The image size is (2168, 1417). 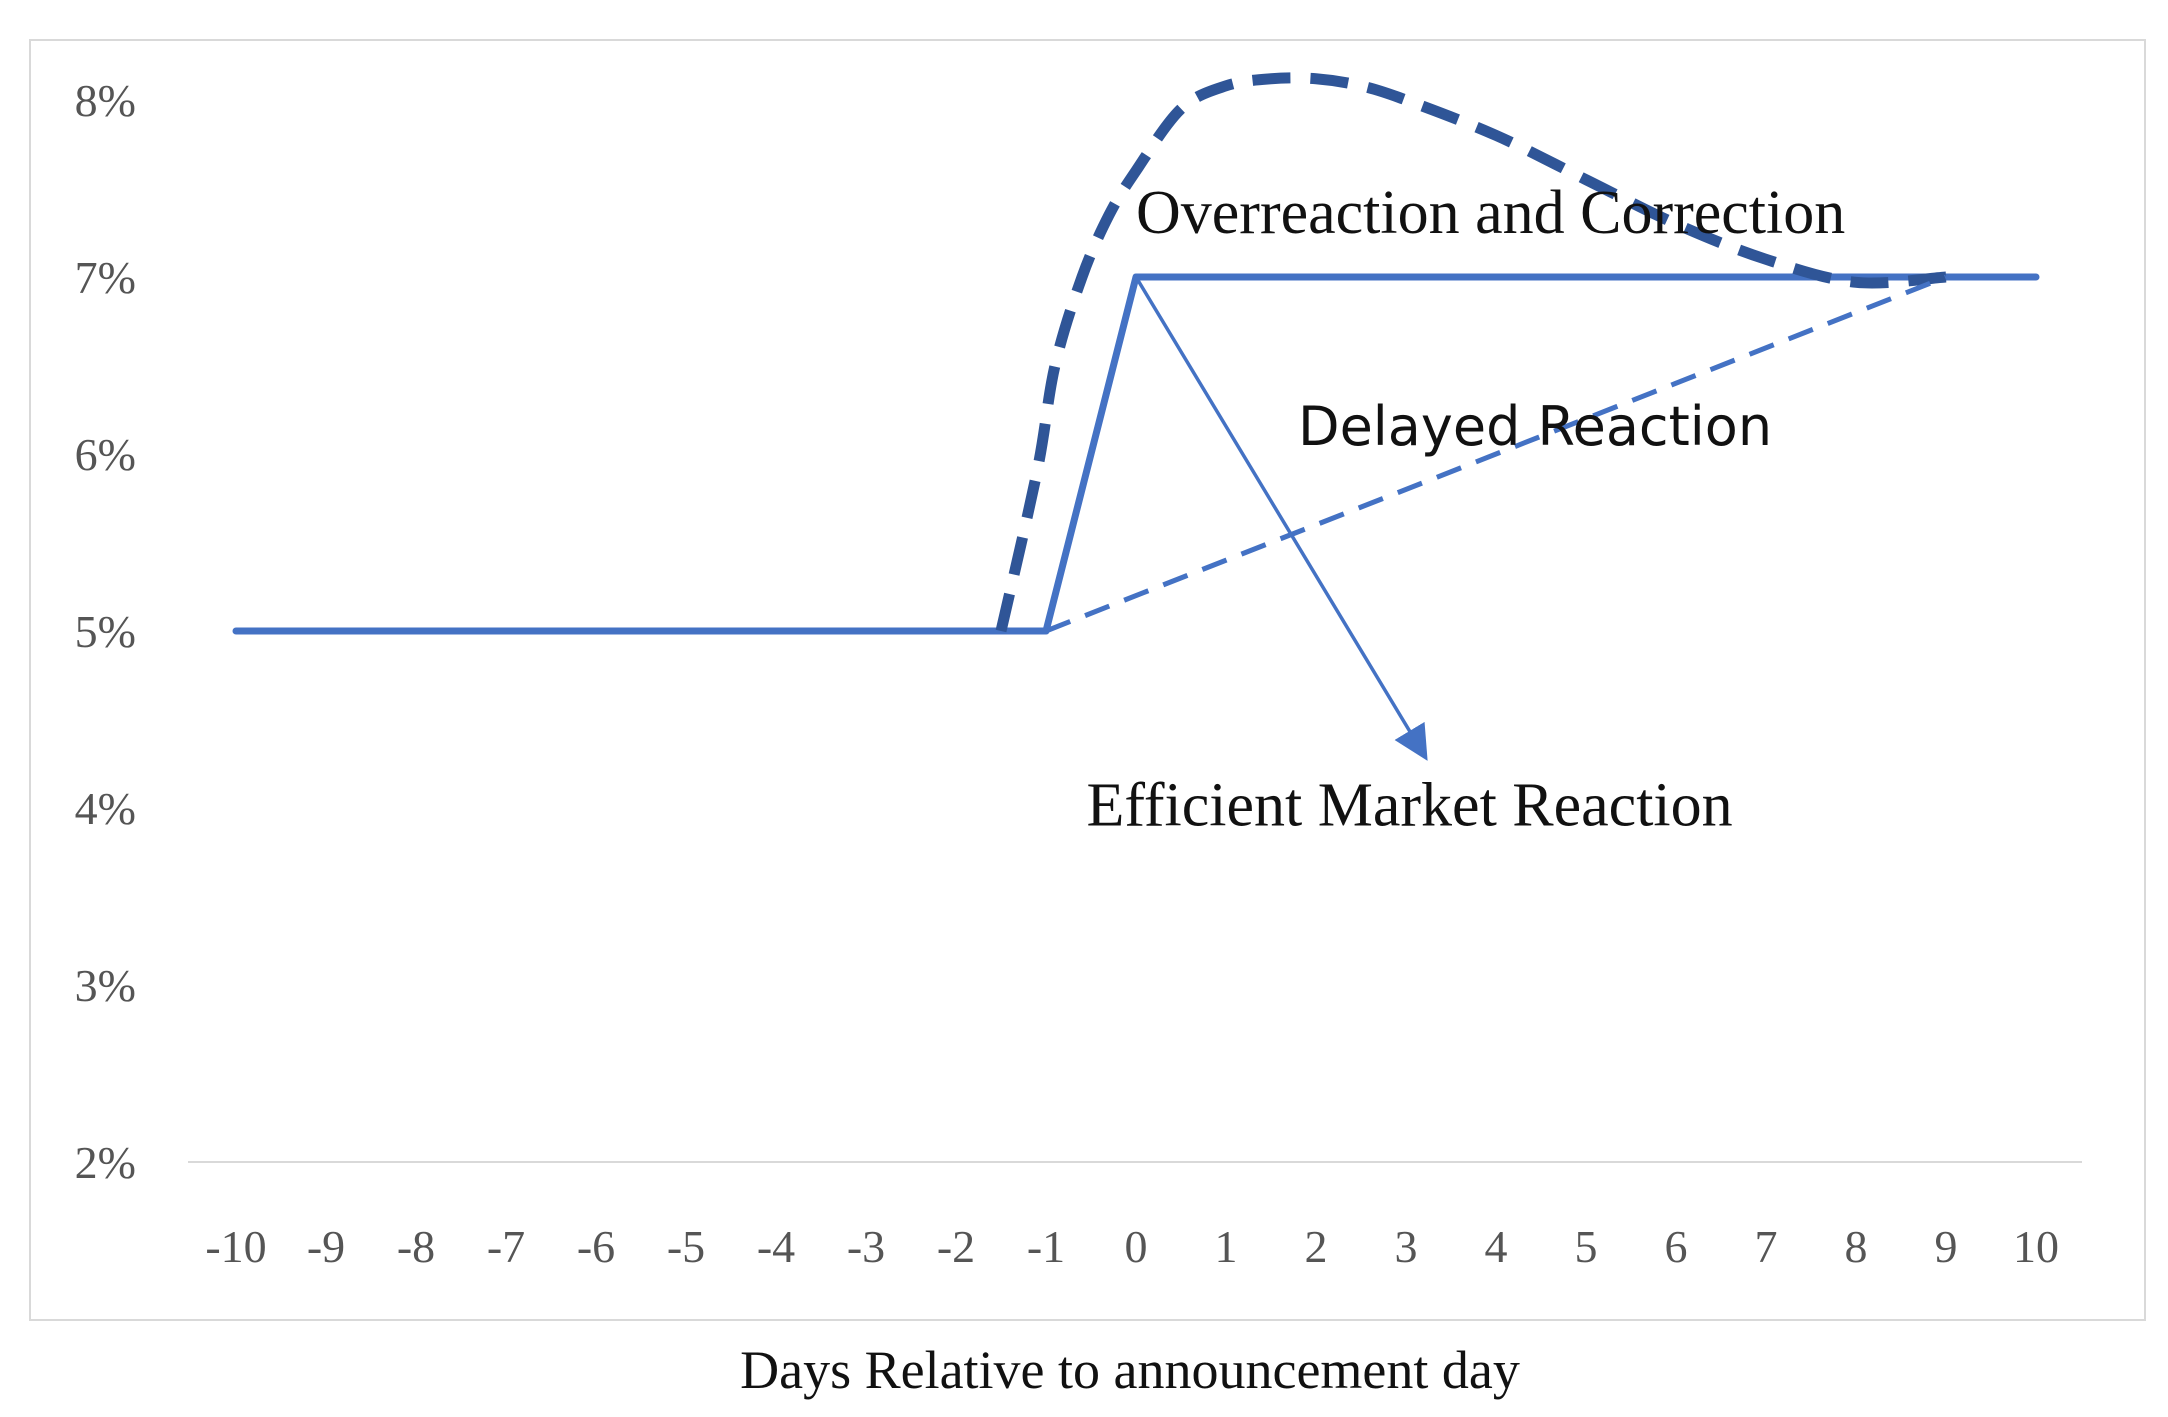 I want to click on x-tick-label: 8, so click(x=1856, y=1246).